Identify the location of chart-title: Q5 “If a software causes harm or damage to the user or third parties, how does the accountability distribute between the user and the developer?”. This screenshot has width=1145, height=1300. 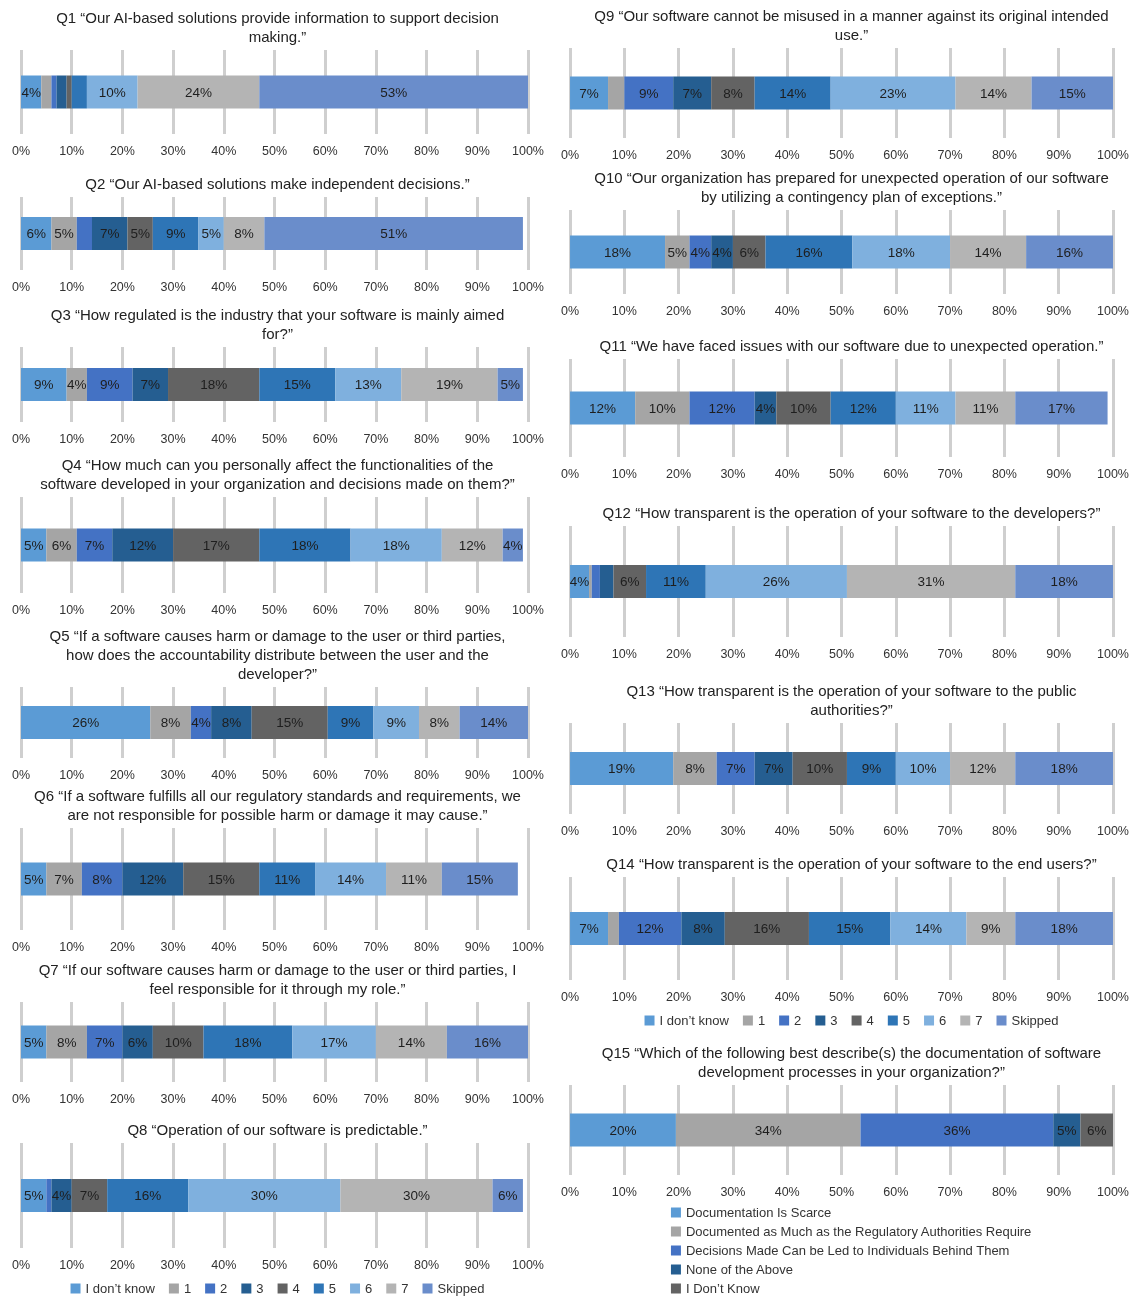
(277, 654).